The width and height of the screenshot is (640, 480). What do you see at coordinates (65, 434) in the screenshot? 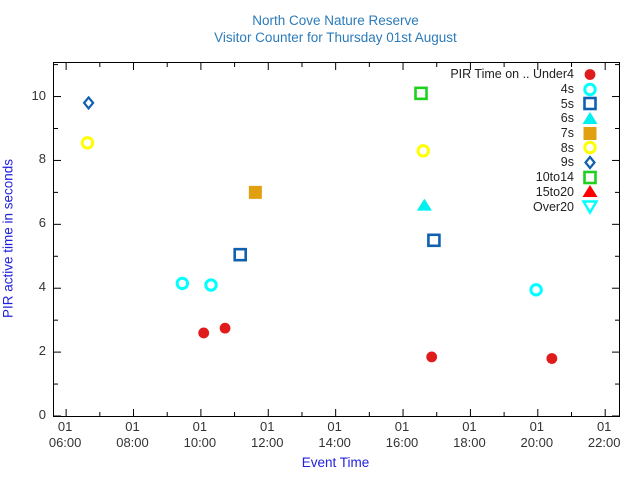
I see `x-tick-label: 01 06:00` at bounding box center [65, 434].